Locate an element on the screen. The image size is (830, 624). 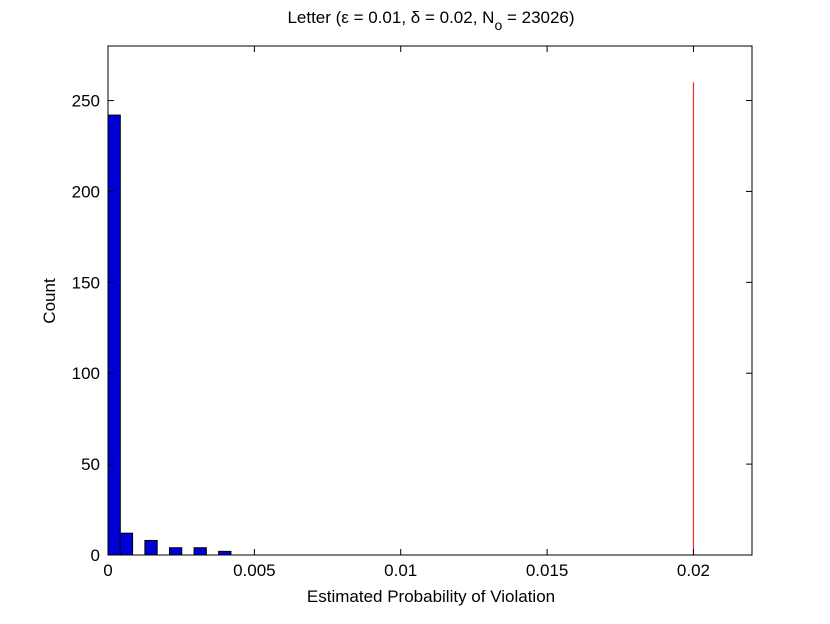
chart-title: Letter (ε = 0.01, δ = 0.02, No = 23026) is located at coordinates (430, 20).